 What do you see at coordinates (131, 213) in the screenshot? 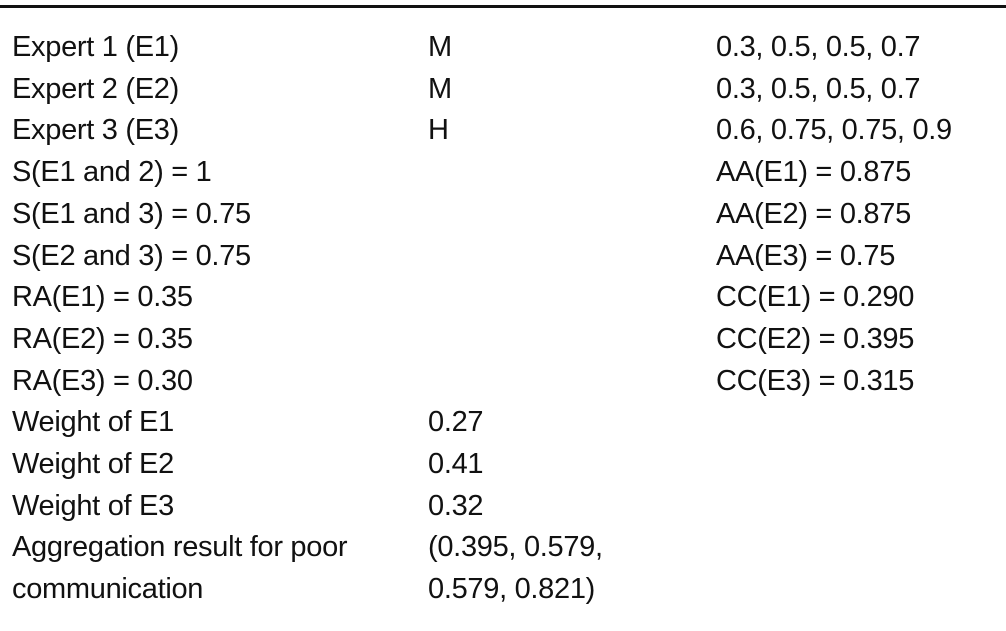
I see `cell-text: S(E1 and 3) = 0.75` at bounding box center [131, 213].